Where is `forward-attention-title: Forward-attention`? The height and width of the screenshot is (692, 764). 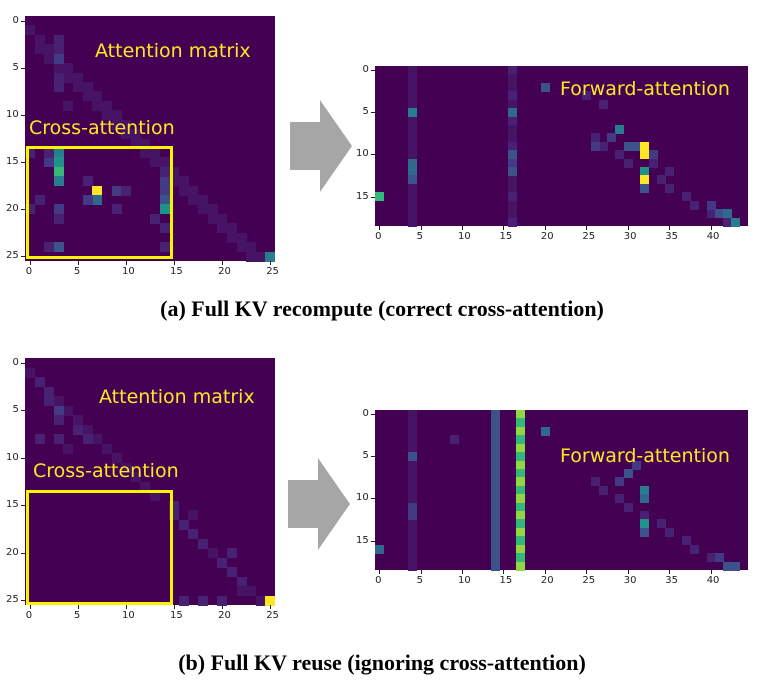 forward-attention-title: Forward-attention is located at coordinates (645, 89).